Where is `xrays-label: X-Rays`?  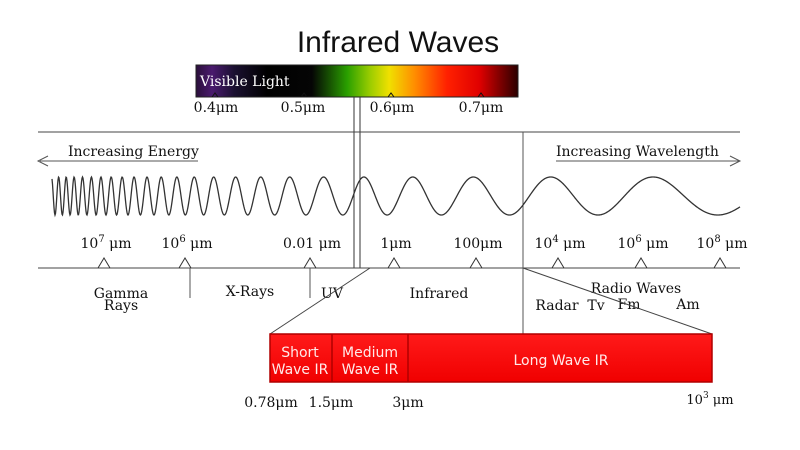 xrays-label: X-Rays is located at coordinates (250, 292).